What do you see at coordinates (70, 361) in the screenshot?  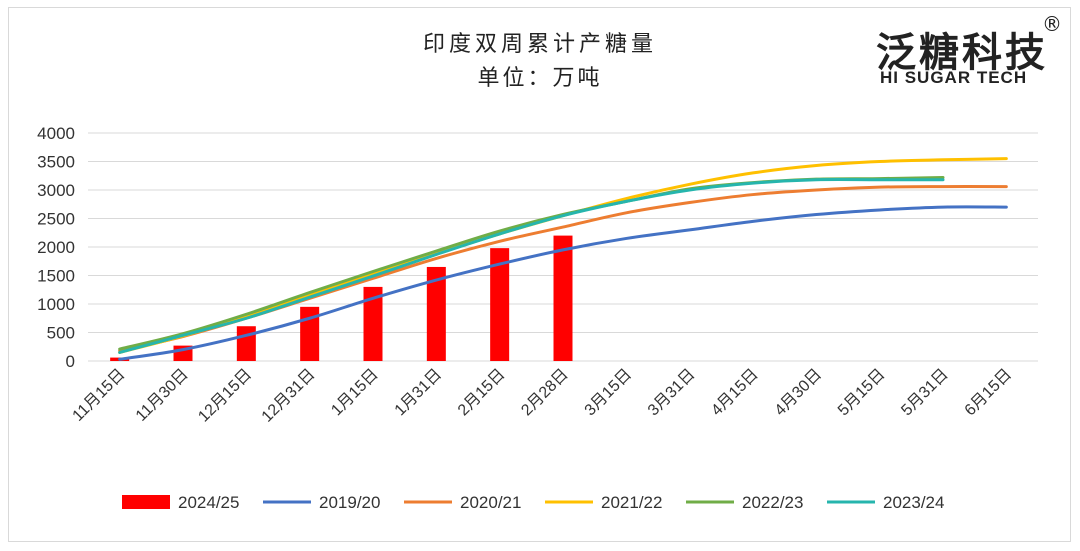 I see `y-tick-label: 0` at bounding box center [70, 361].